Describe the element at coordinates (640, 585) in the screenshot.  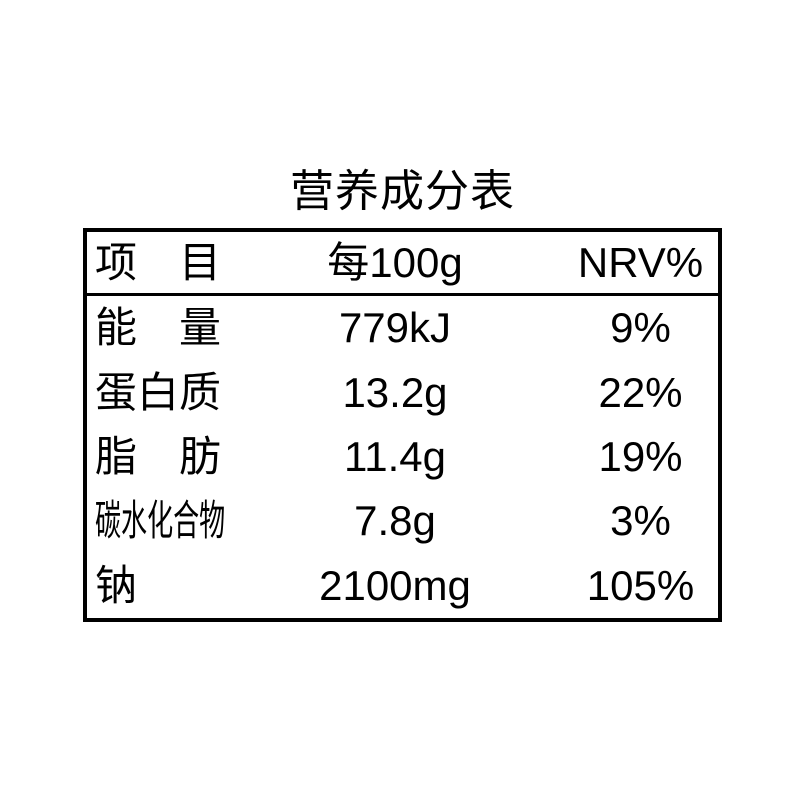
I see `row-nrv-value: 105%` at that location.